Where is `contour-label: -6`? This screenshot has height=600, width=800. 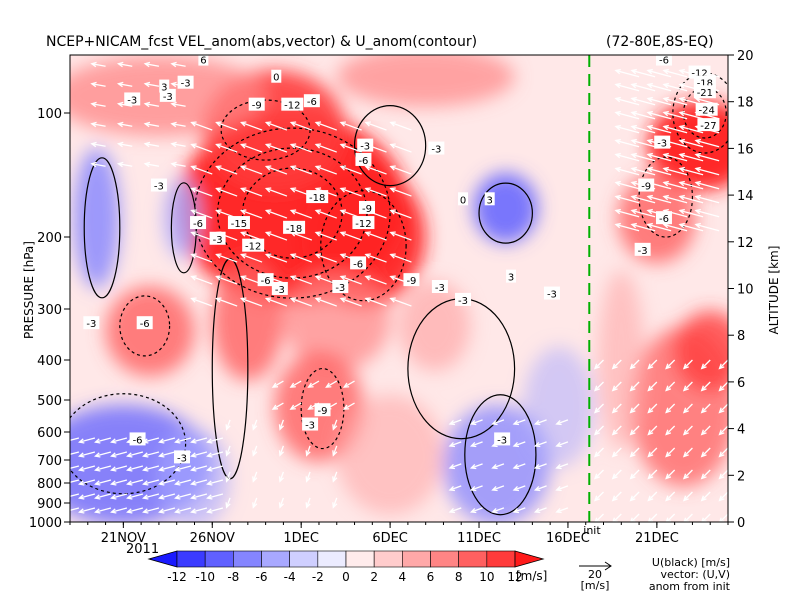
contour-label: -6 is located at coordinates (363, 159).